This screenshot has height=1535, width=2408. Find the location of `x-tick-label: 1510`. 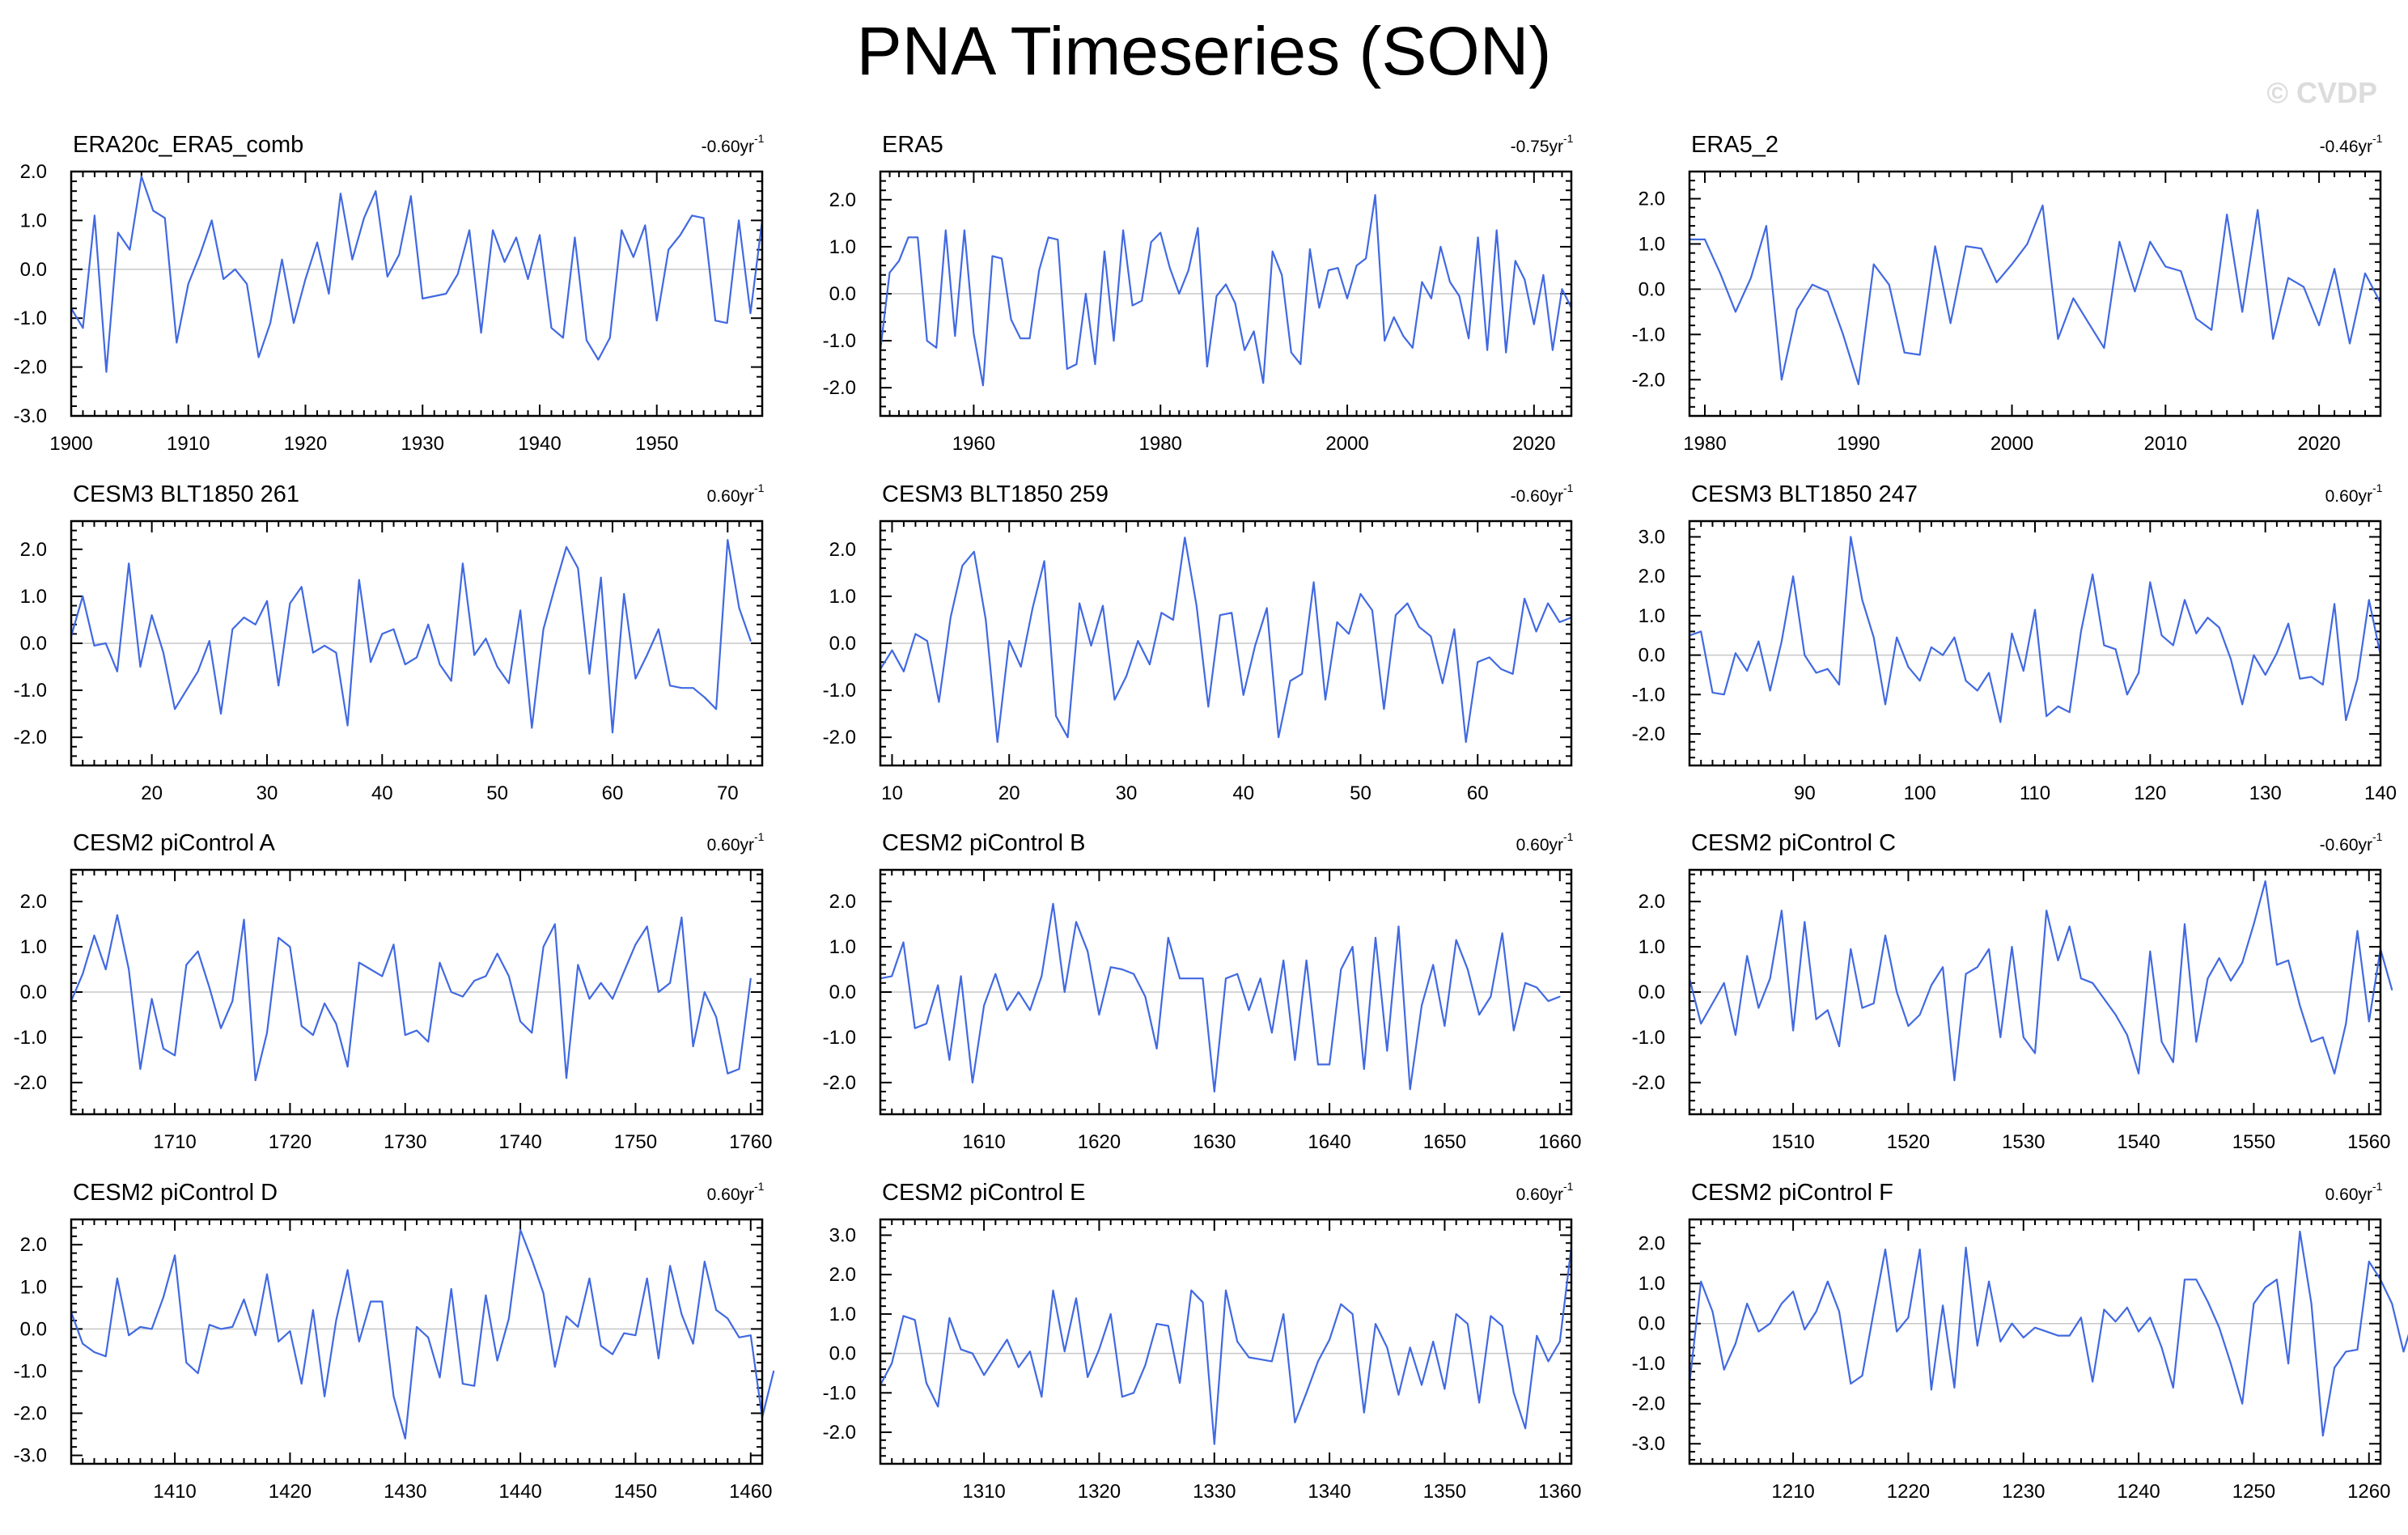

x-tick-label: 1510 is located at coordinates (1792, 1142).